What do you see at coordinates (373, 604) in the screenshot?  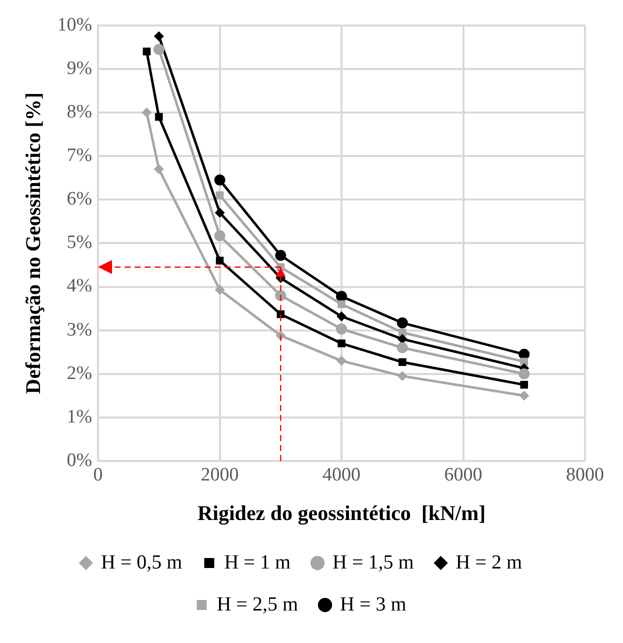 I see `legend-label: H = 3 m` at bounding box center [373, 604].